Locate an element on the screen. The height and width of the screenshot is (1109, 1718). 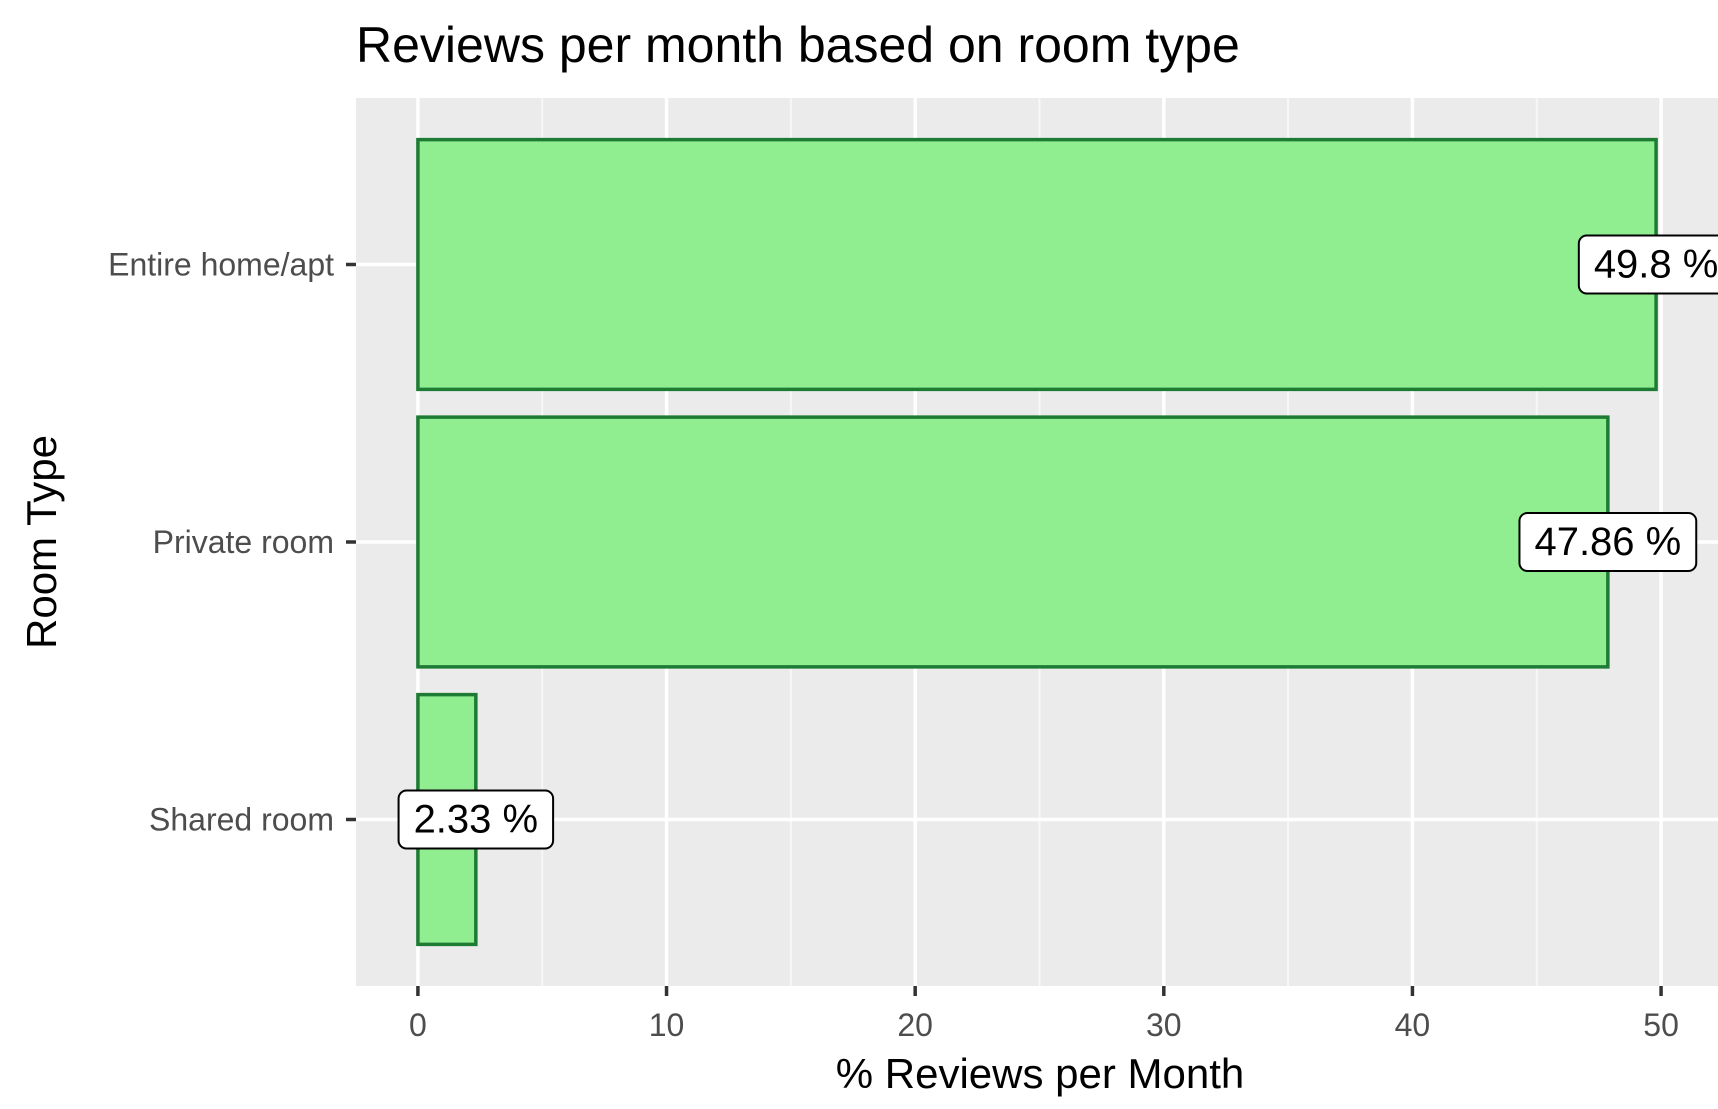
data-label-text: 2.33 % is located at coordinates (476, 820).